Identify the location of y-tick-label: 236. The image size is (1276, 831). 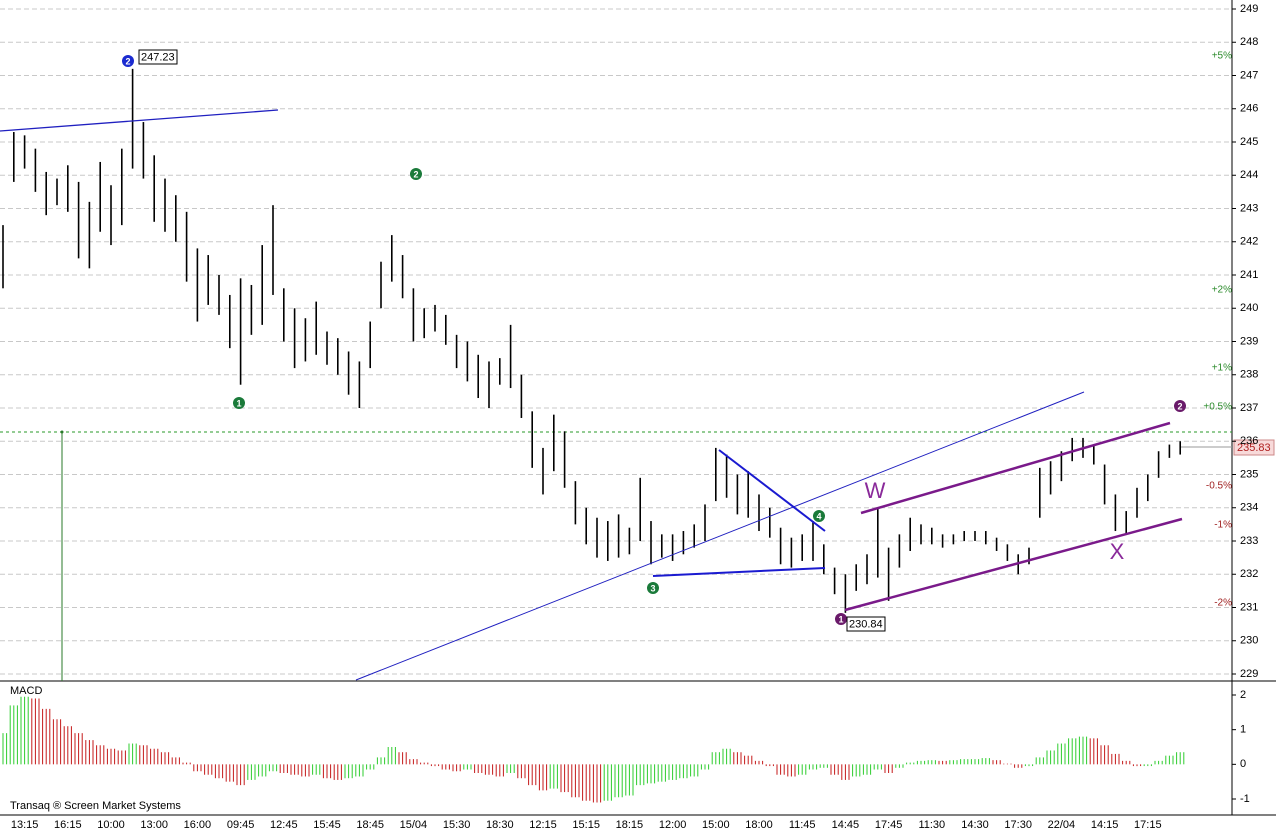
(1249, 441).